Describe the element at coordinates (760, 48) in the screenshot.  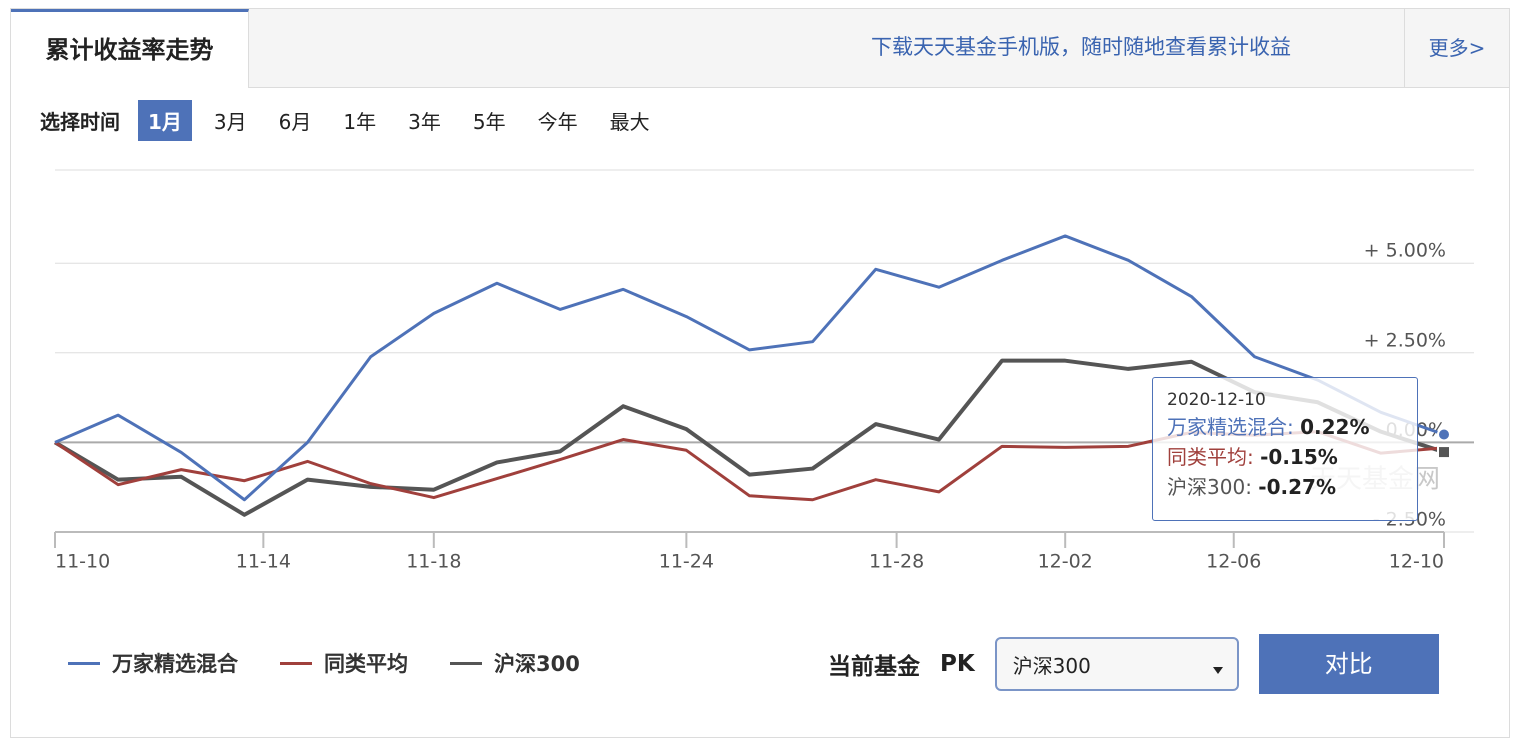
I see `header: 累计收益率走势 下载天天基金手机版，随时随地查看累计收益 更多>` at that location.